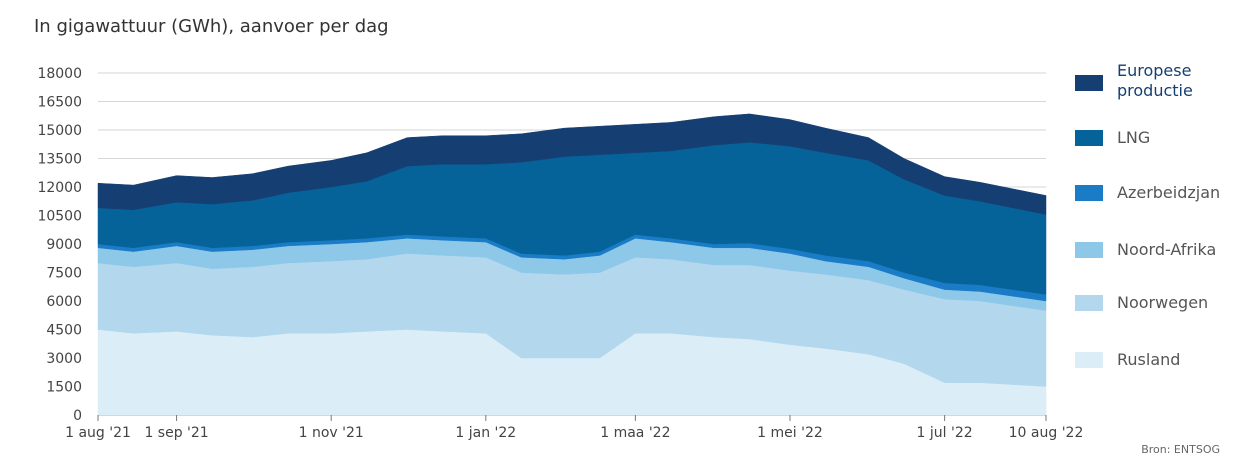 The image size is (1250, 469). What do you see at coordinates (1046, 433) in the screenshot?
I see `x-tick-label: 10 aug '22` at bounding box center [1046, 433].